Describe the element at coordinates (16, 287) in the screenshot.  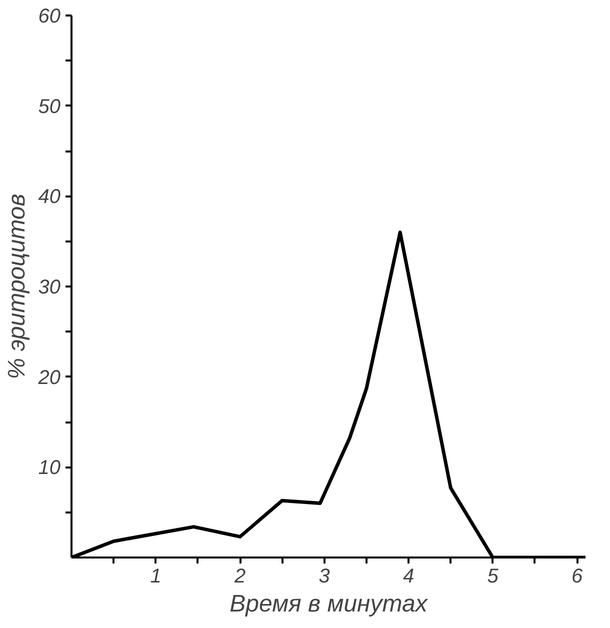
I see `y-axis-title: % эритроцитов` at that location.